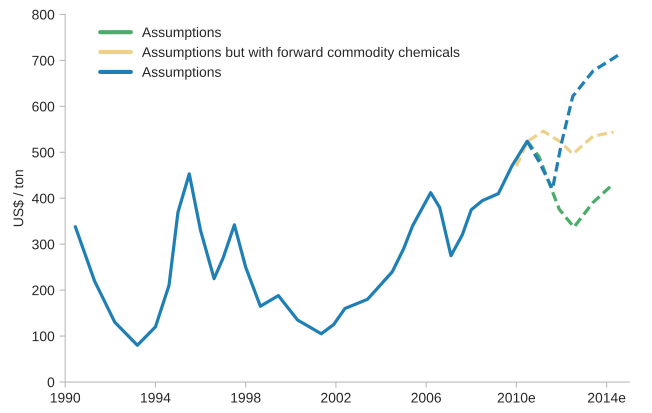 This screenshot has height=413, width=652. I want to click on x-tick-label: 1994, so click(155, 397).